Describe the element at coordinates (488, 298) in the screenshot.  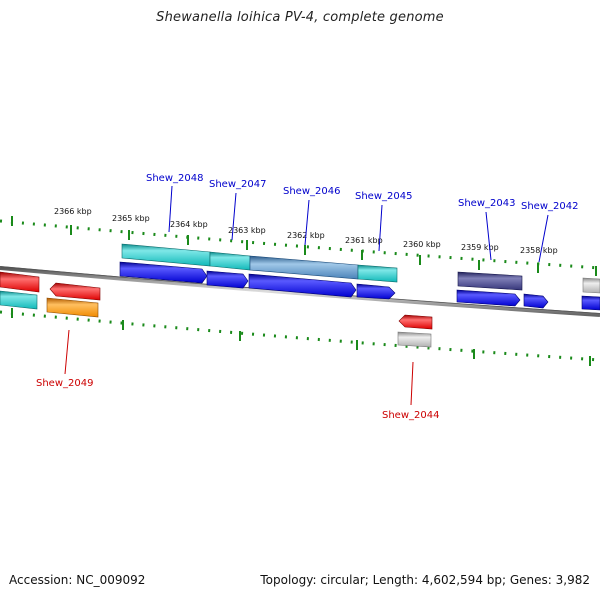
I see `cds-arrow-shew-2043` at that location.